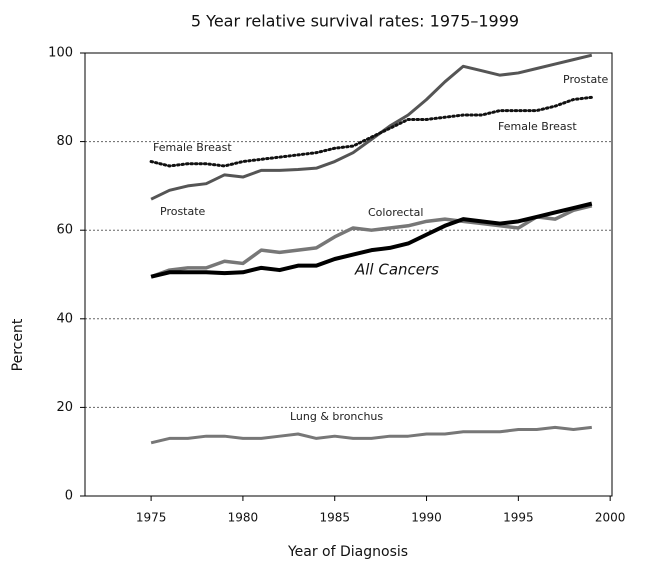 The height and width of the screenshot is (567, 654). Describe the element at coordinates (395, 212) in the screenshot. I see `series-label: Colorectal` at that location.